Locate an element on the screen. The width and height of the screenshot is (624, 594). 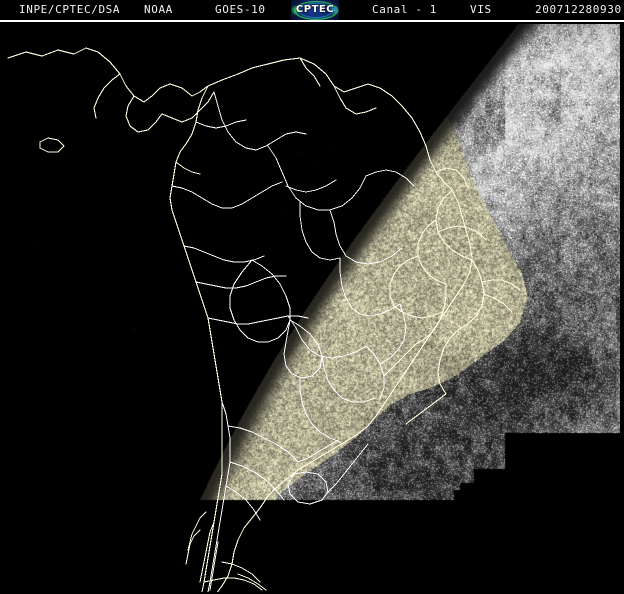
cptec-logo: CPTEC is located at coordinates (315, 10).